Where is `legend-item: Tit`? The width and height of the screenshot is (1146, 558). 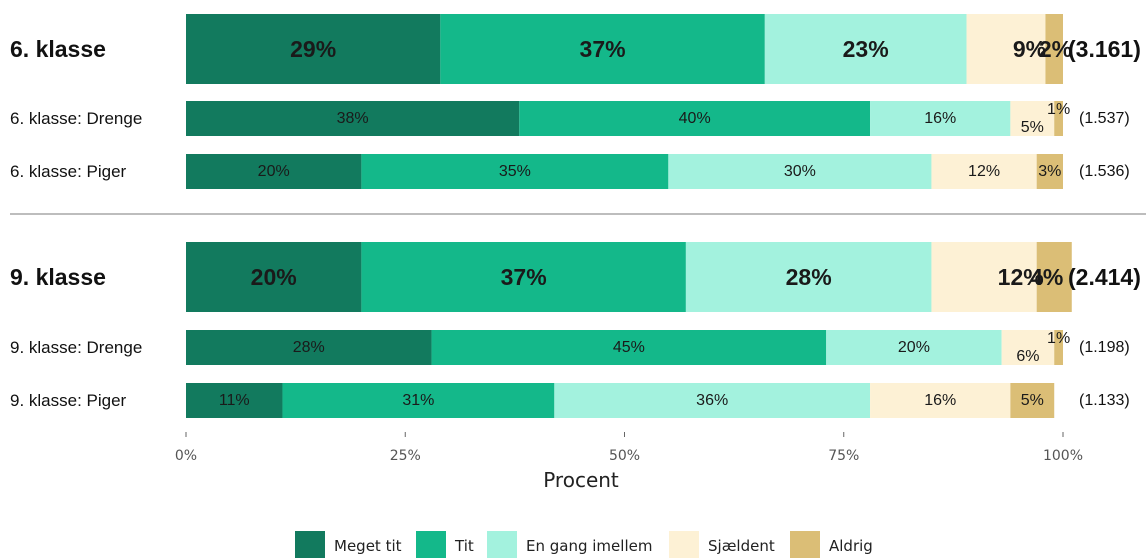 legend-item: Tit is located at coordinates (445, 544).